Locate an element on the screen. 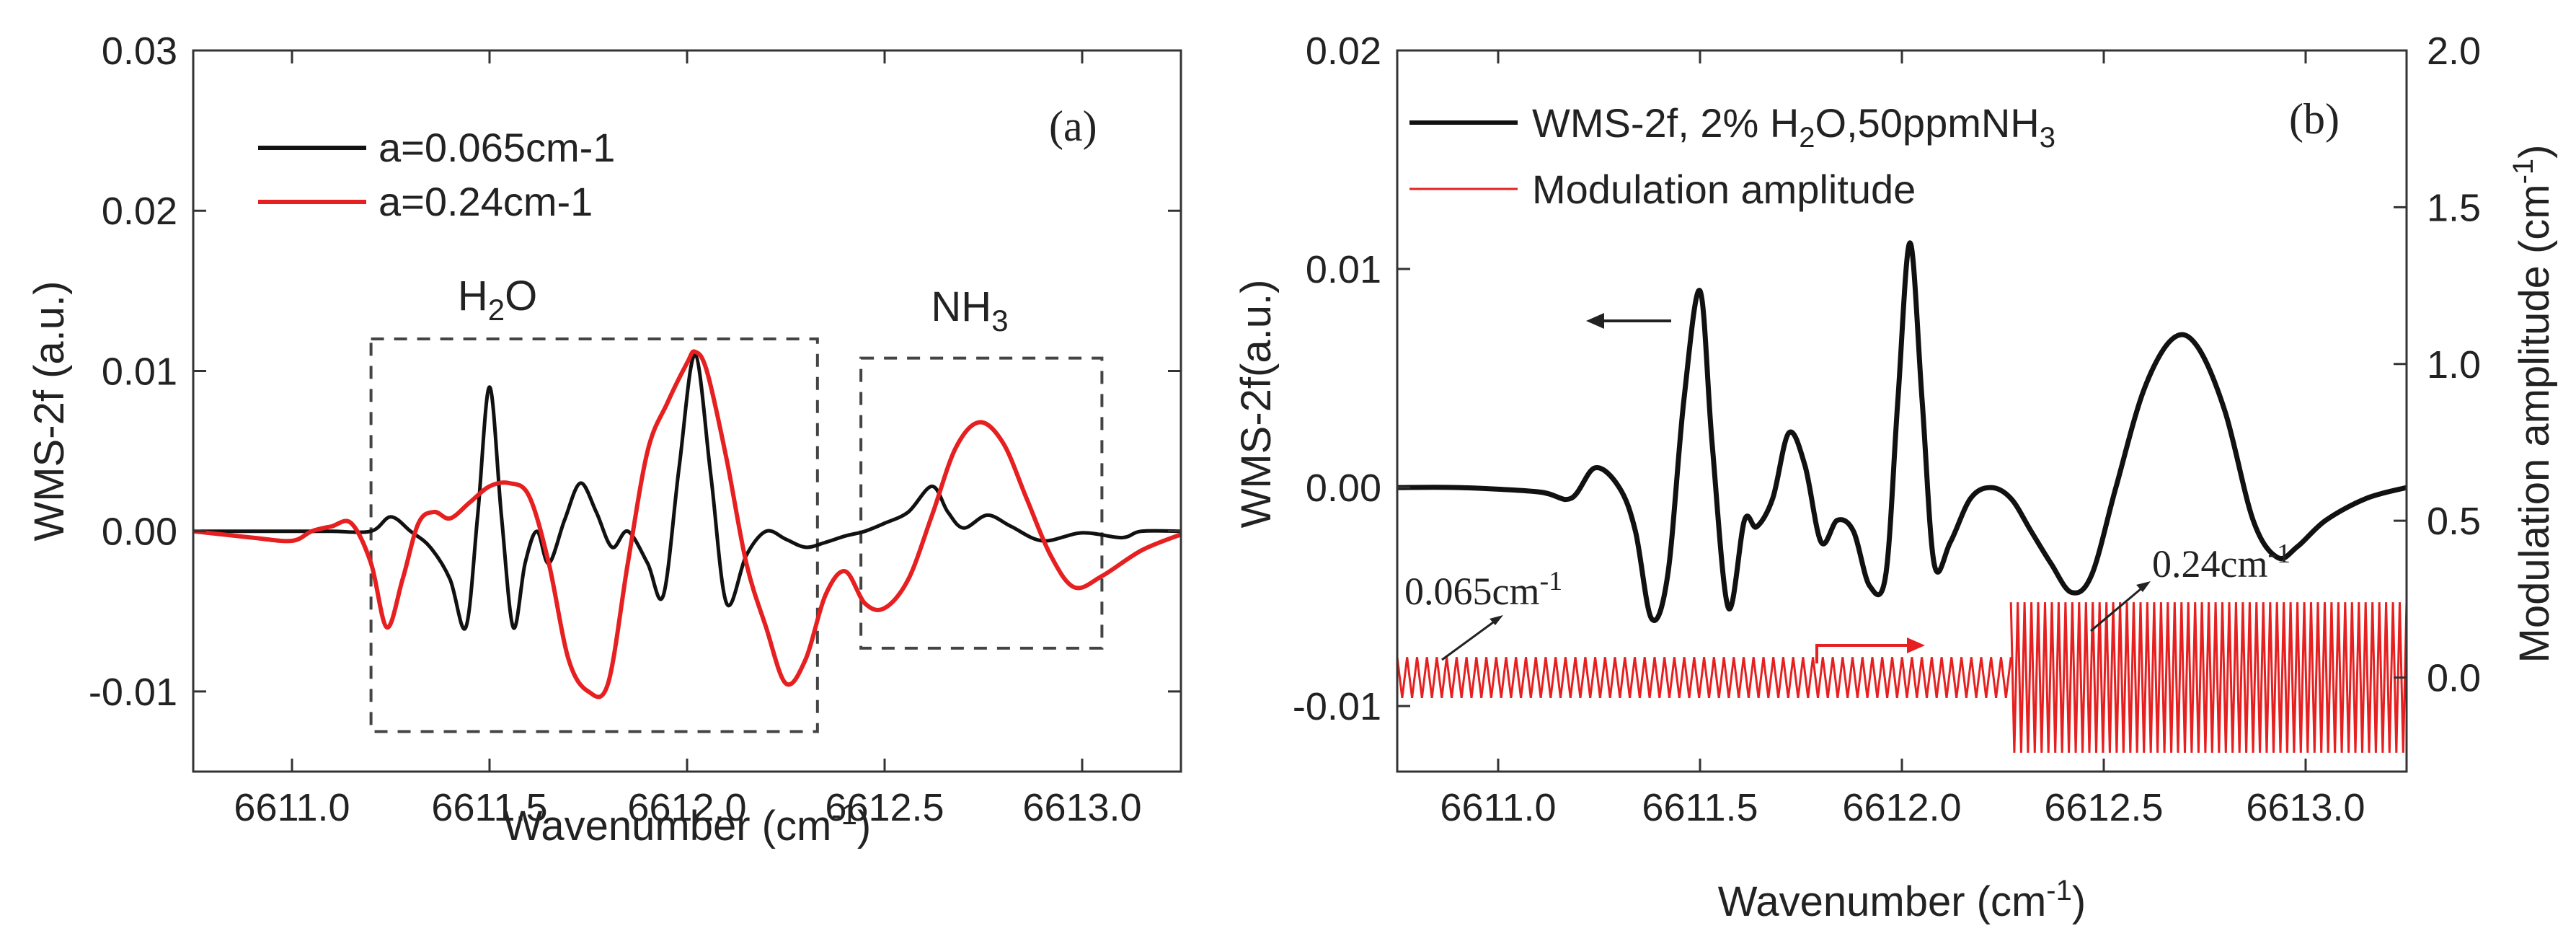 The height and width of the screenshot is (936, 2576). high-amp-pointer-head-icon is located at coordinates (2143, 586).